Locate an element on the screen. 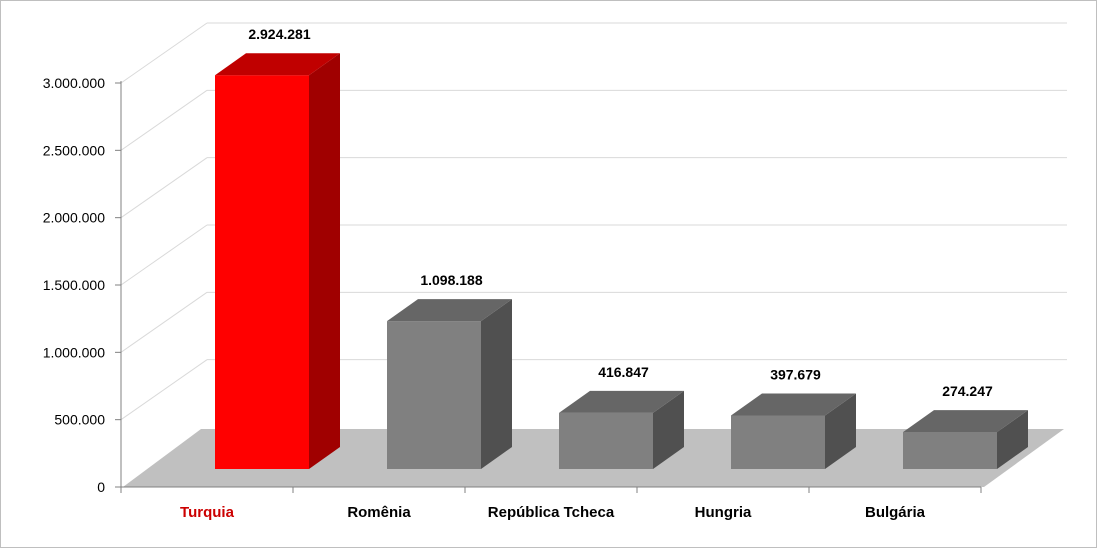 This screenshot has width=1097, height=549. bar-Romênia is located at coordinates (449, 384).